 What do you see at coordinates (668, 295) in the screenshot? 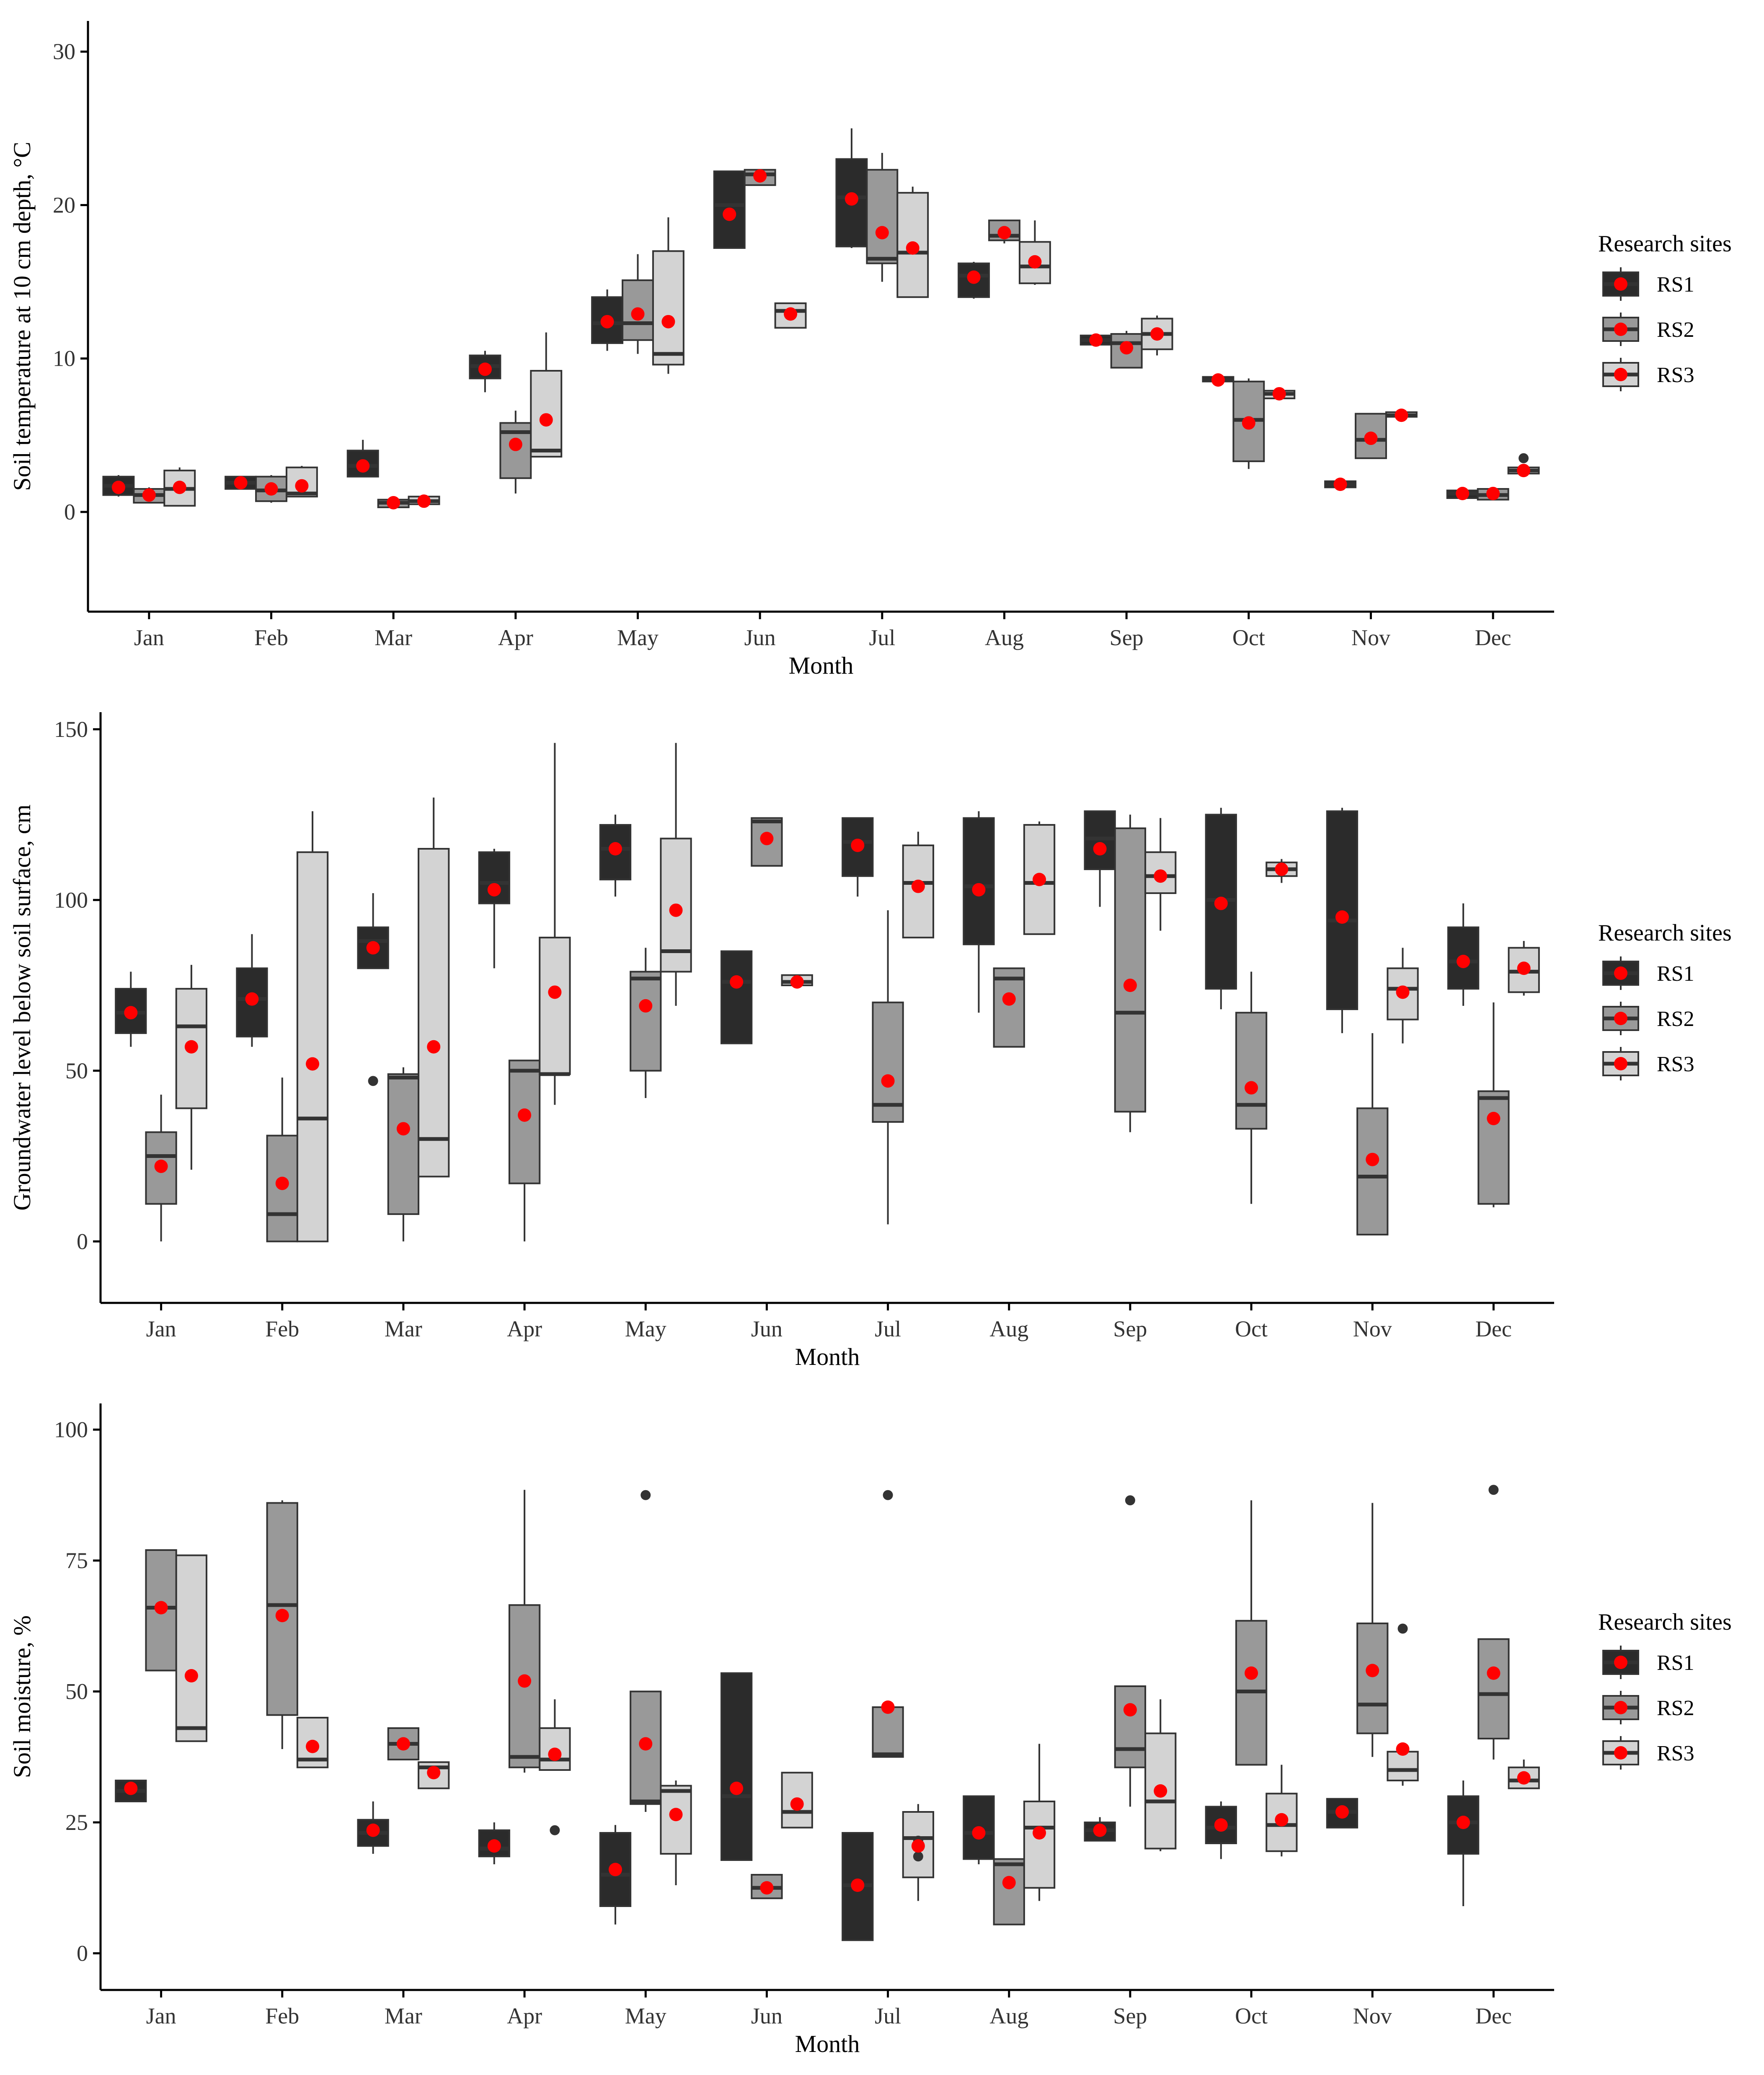
I see `box-rs3-may` at bounding box center [668, 295].